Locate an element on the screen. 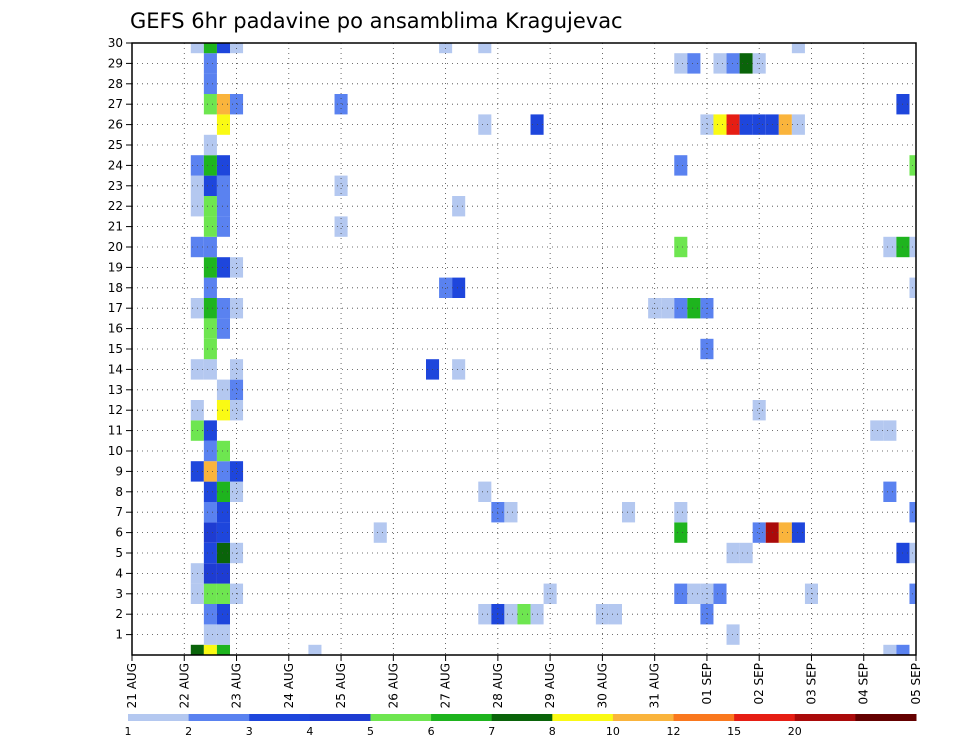  color-legend: 1 2 3 4 5 6 7 8 10 12 15 20 is located at coordinates (521, 726).